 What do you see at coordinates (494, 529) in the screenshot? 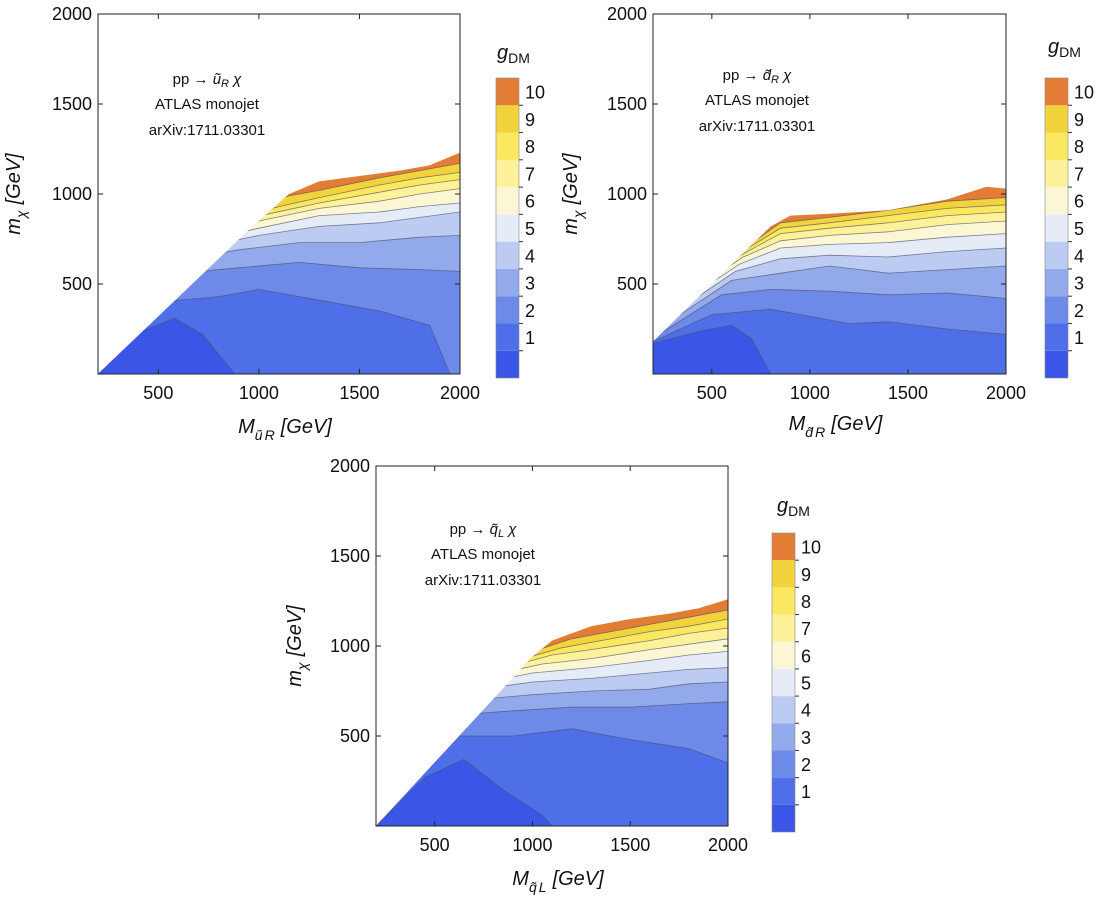
I see `annotation-particle: q̃` at bounding box center [494, 529].